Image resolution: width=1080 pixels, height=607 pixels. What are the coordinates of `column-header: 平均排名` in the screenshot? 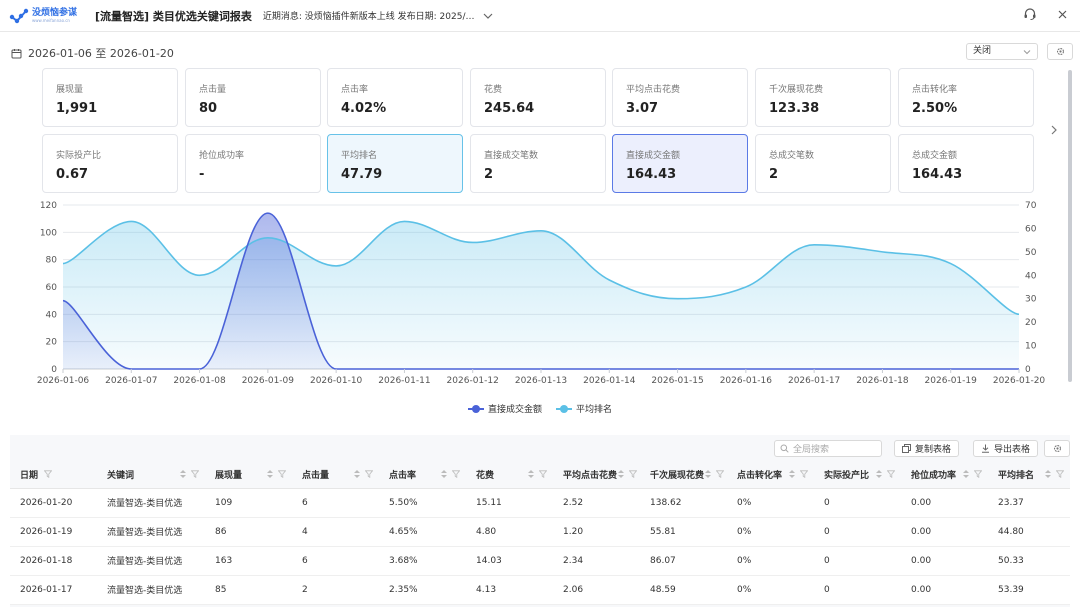 It's located at (1029, 475).